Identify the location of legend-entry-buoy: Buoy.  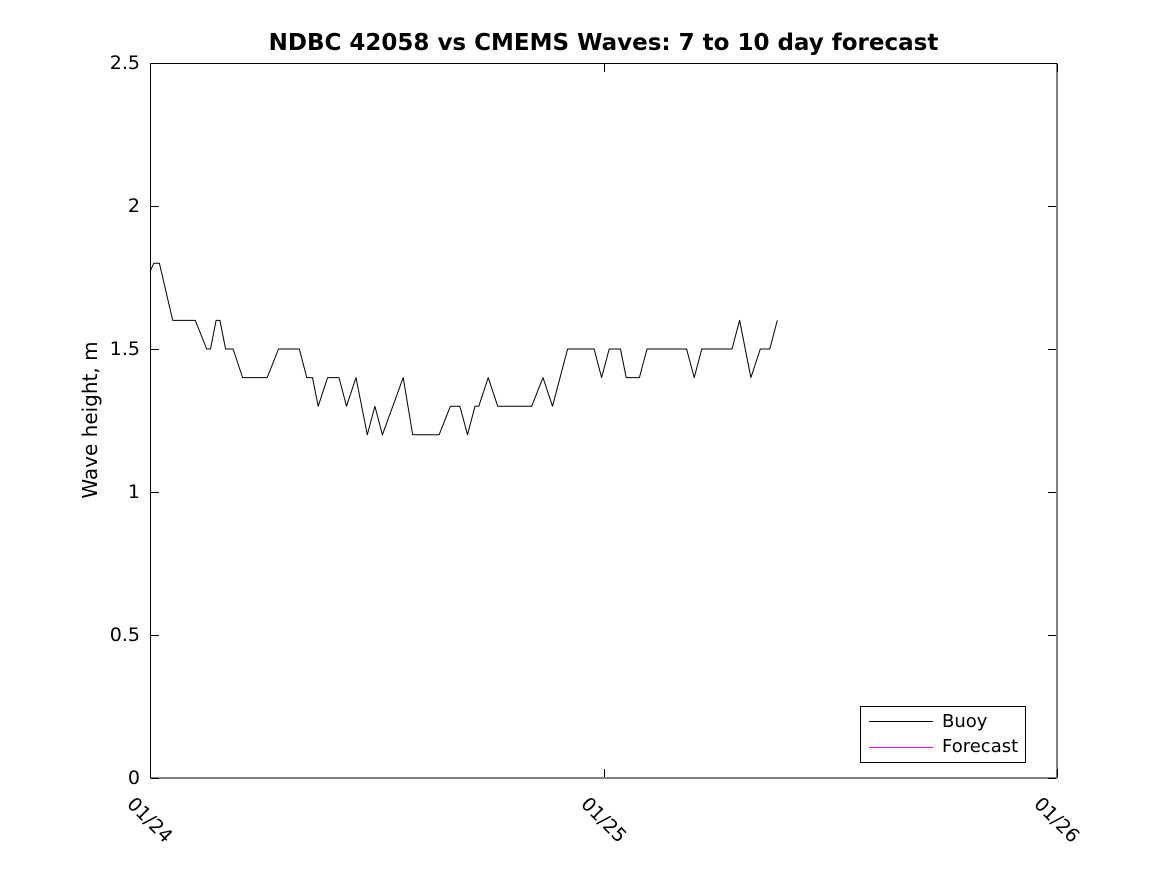
(943, 722).